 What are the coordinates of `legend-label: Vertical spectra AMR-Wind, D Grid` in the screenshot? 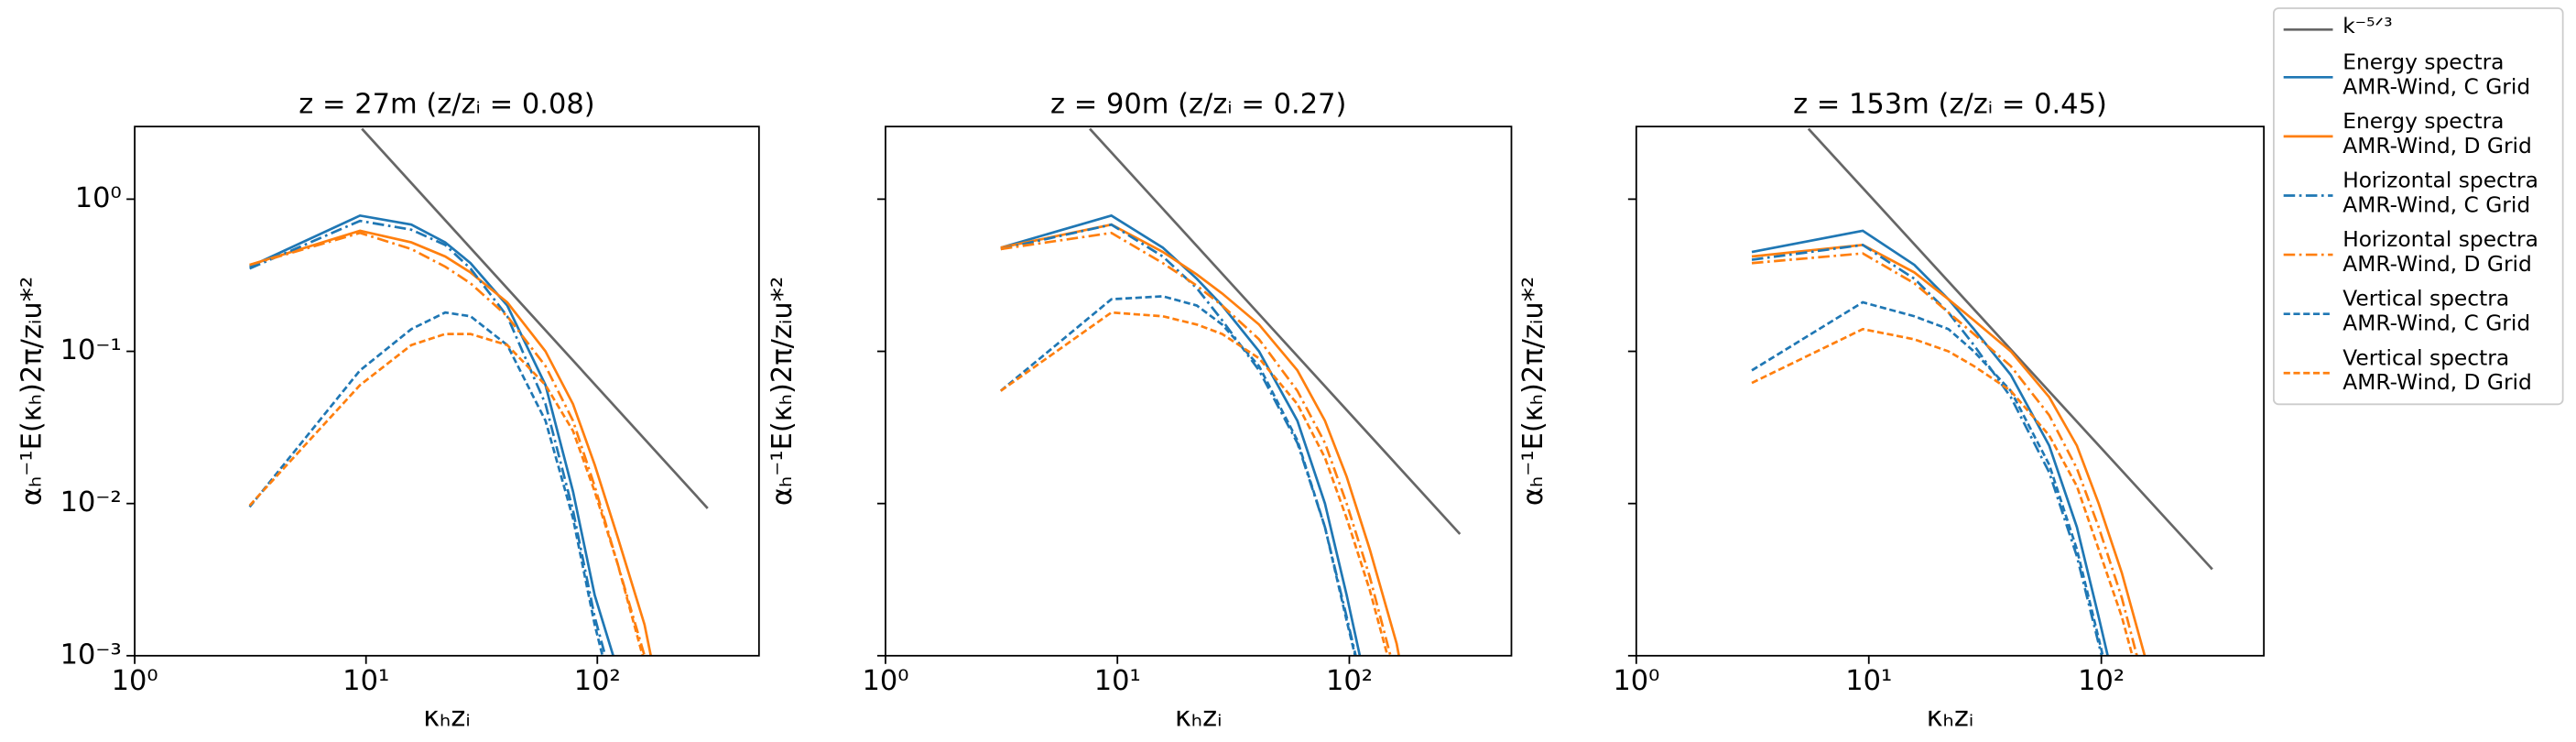 It's located at (2437, 372).